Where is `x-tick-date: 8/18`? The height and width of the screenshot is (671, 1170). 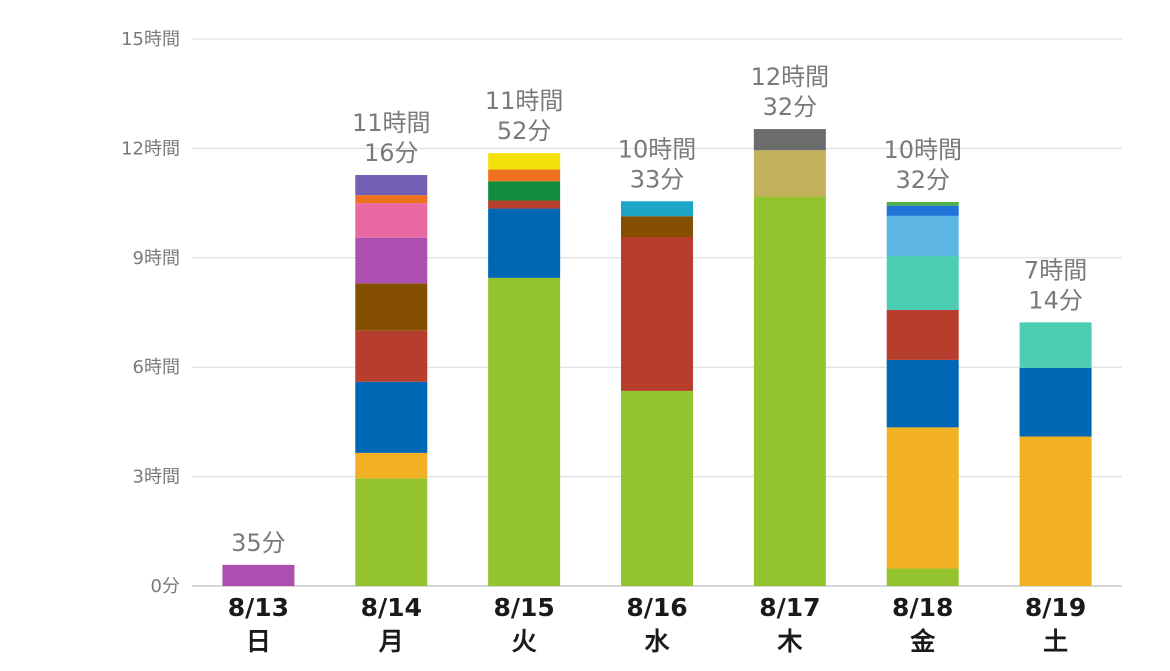
x-tick-date: 8/18 is located at coordinates (922, 607).